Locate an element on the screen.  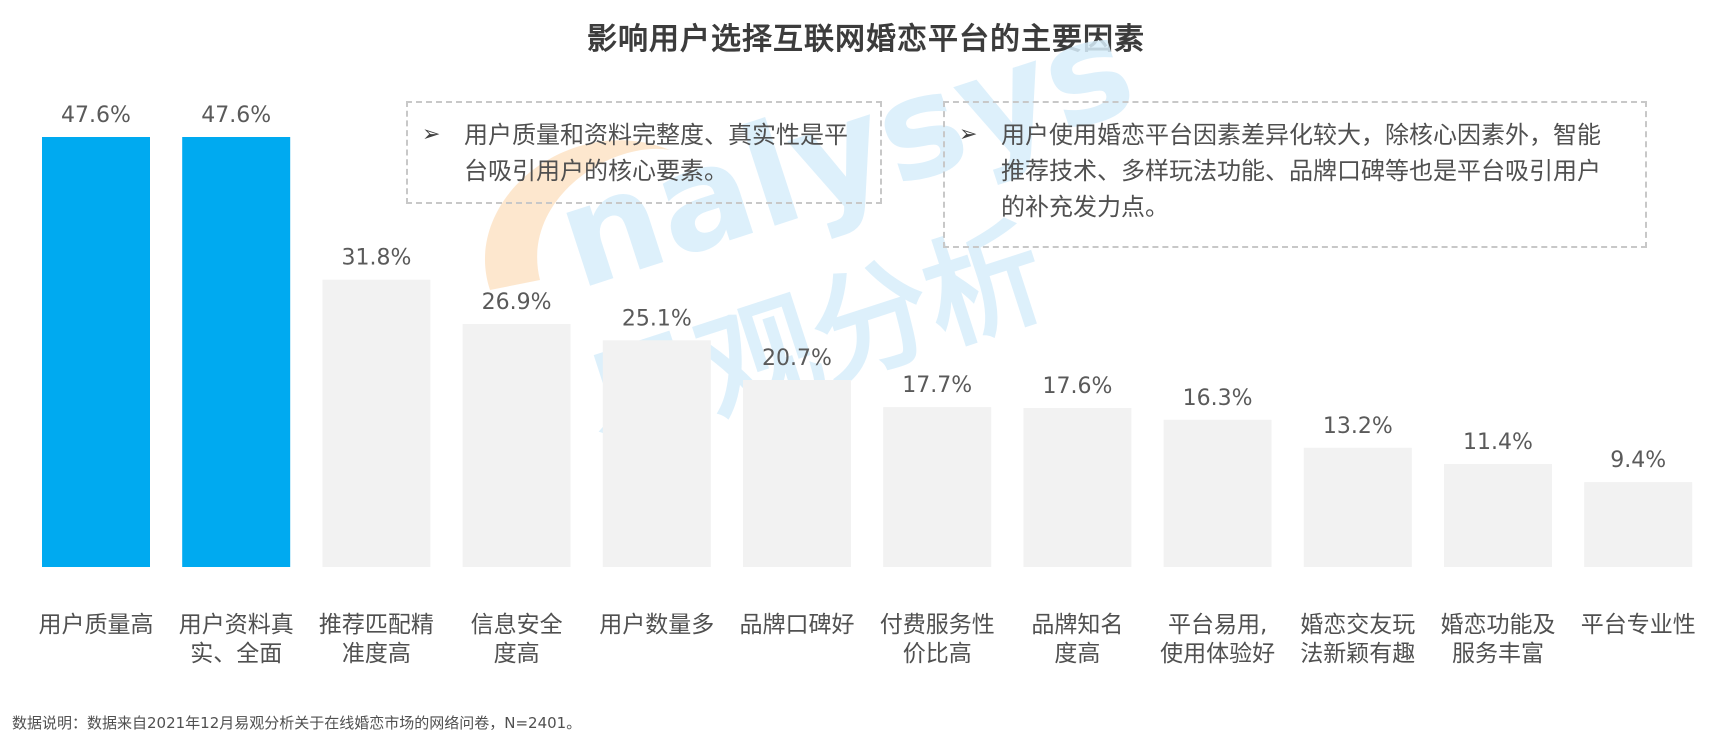
category-label: 信息安全 is located at coordinates (517, 625).